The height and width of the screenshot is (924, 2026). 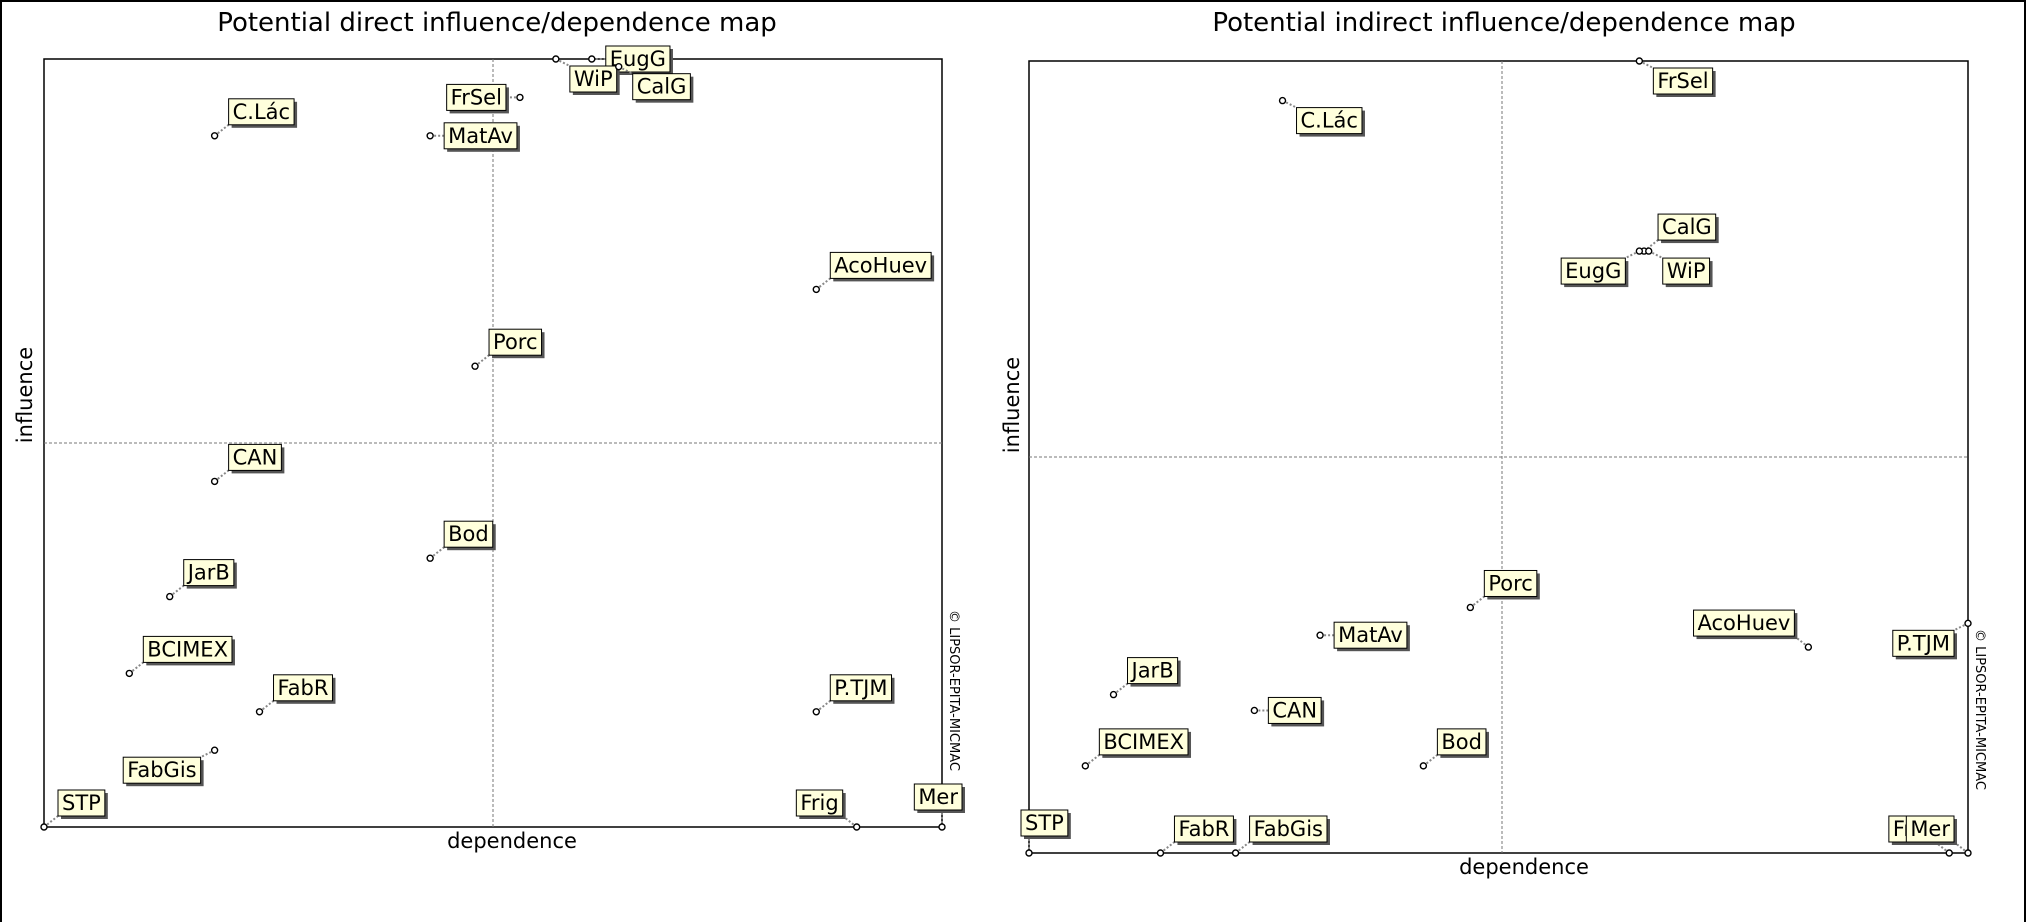 What do you see at coordinates (1085, 766) in the screenshot?
I see `indirect-marker-bcimex` at bounding box center [1085, 766].